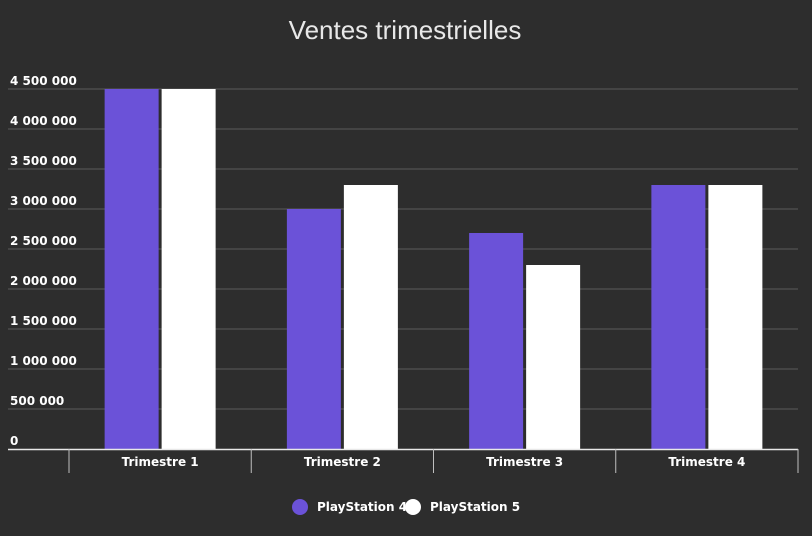  What do you see at coordinates (43, 161) in the screenshot?
I see `y-tick-label: 3 500 000` at bounding box center [43, 161].